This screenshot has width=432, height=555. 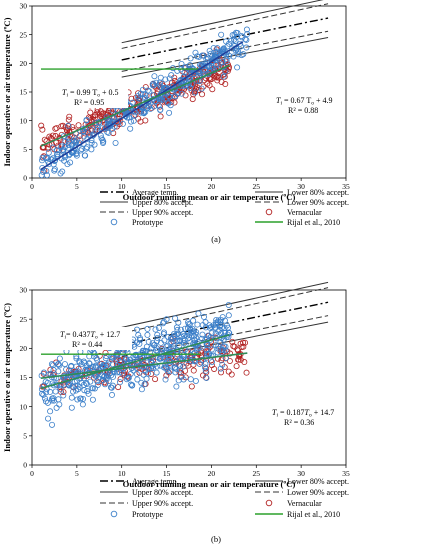 I want to click on eq-prototype-r2: R² = 0.95, so click(x=89, y=102).